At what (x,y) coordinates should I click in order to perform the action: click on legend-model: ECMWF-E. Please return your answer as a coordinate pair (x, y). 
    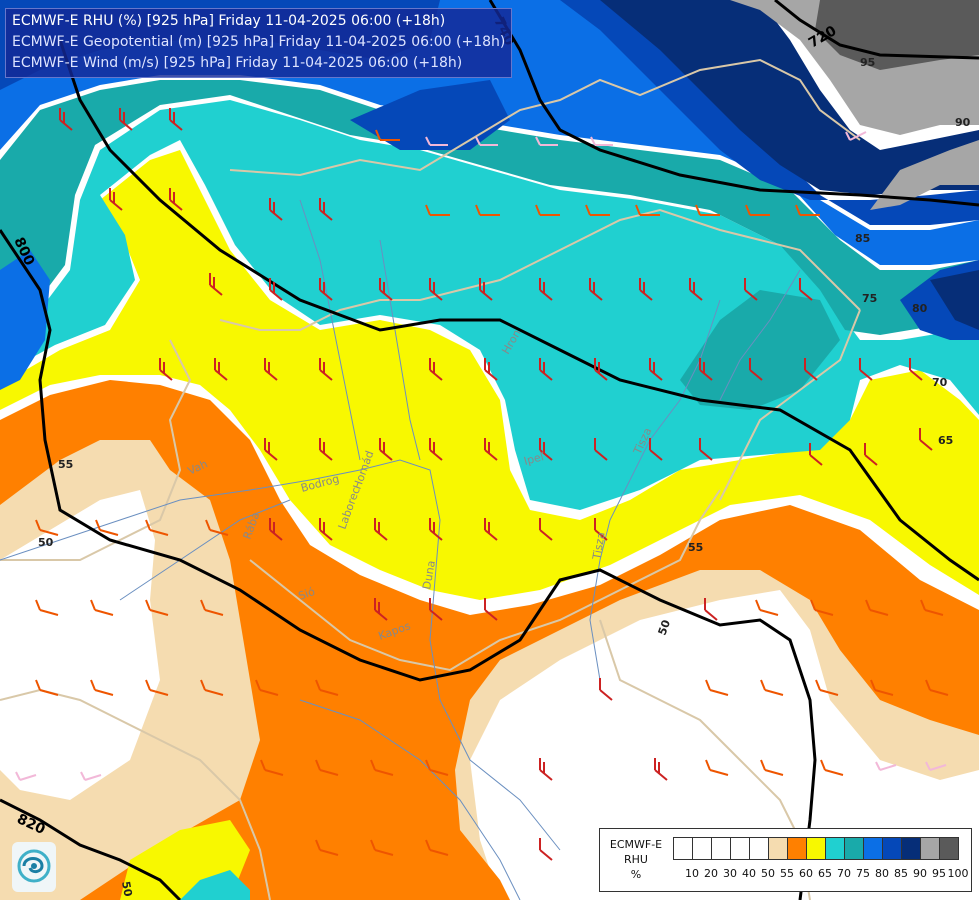
    Looking at the image, I should click on (636, 844).